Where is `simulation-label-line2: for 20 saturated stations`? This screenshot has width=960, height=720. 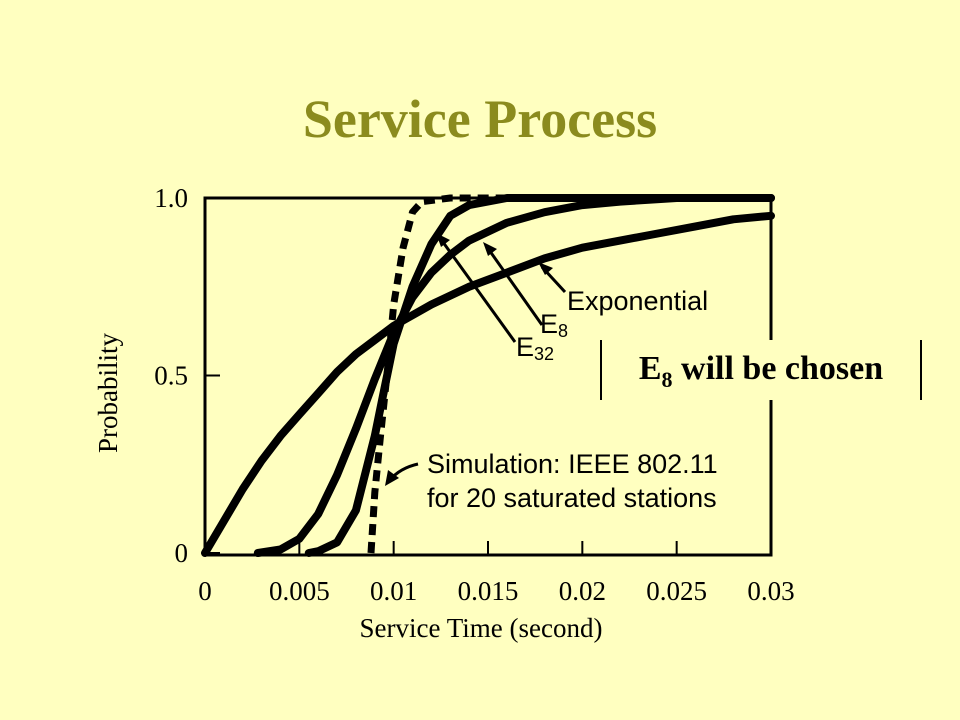
simulation-label-line2: for 20 saturated stations is located at coordinates (572, 498).